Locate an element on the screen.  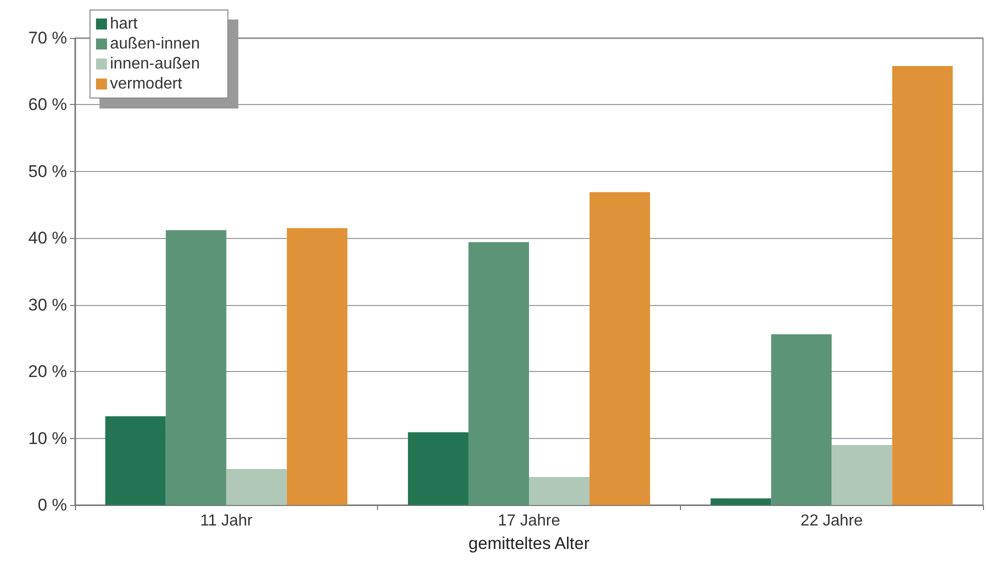
x-axis-title: gemitteltes Alter is located at coordinates (529, 543).